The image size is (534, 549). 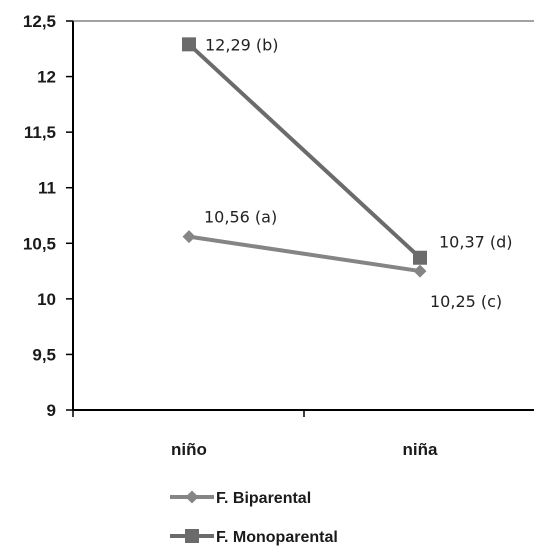 What do you see at coordinates (46, 77) in the screenshot?
I see `y-tick-label: 12` at bounding box center [46, 77].